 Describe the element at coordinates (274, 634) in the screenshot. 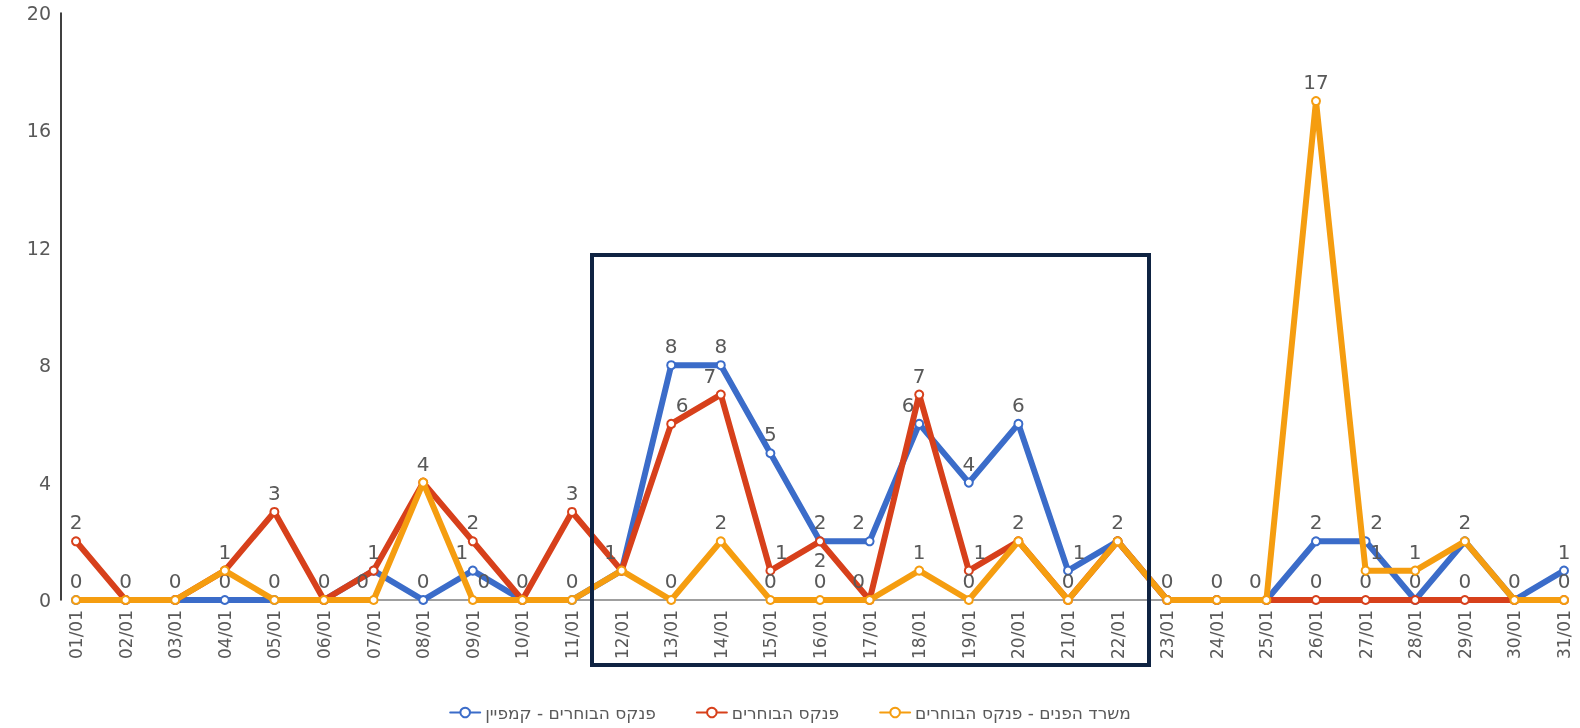

I see `x-tick-label: 05/01` at that location.